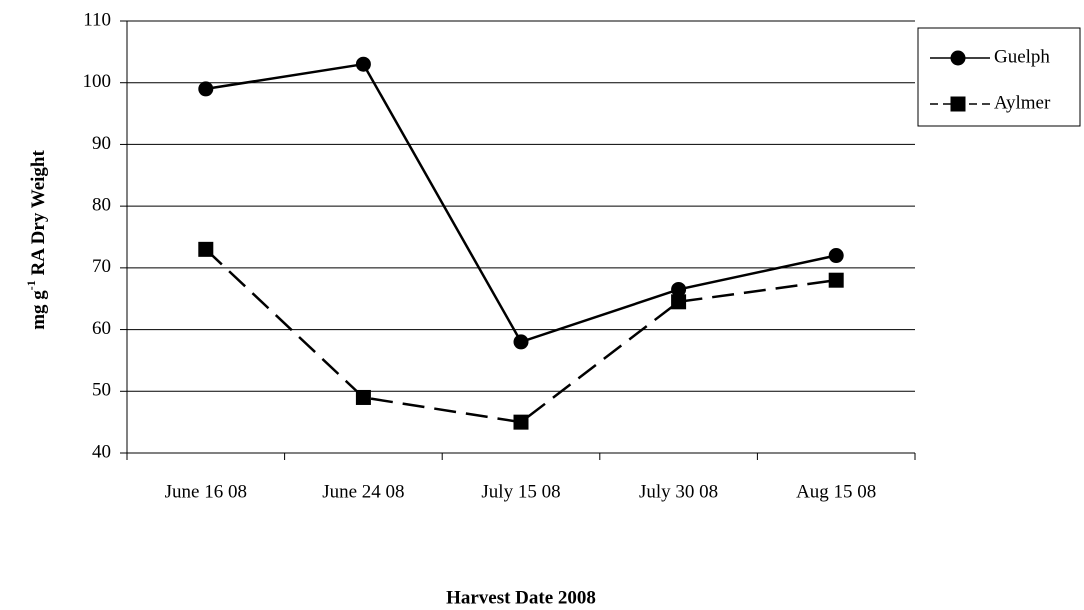 This screenshot has width=1084, height=610. I want to click on x-tick-label: July 15 08, so click(520, 491).